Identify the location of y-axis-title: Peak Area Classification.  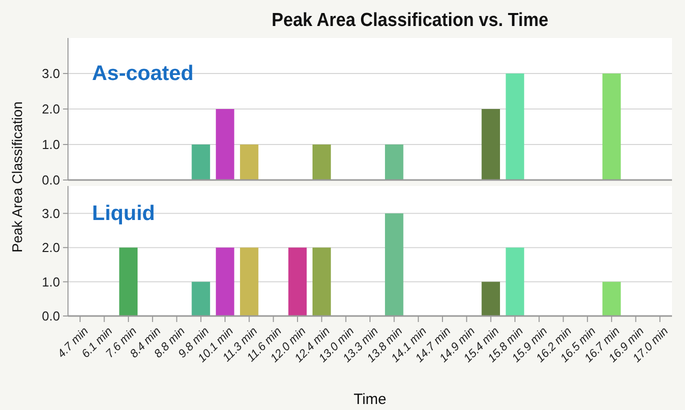
(17, 177).